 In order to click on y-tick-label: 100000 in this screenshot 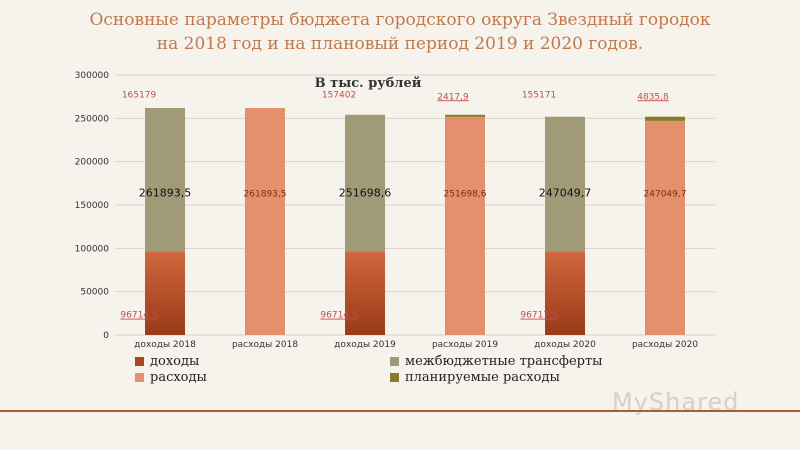, I will do `click(92, 249)`.